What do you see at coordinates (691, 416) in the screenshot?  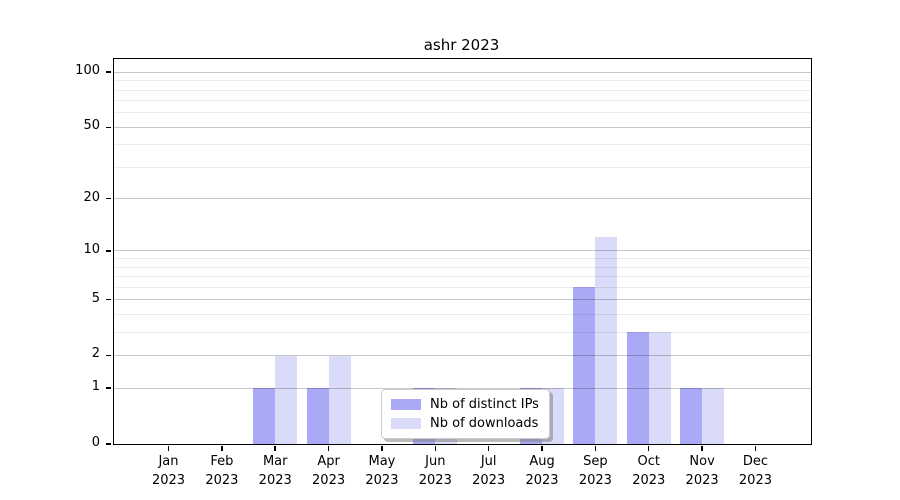 I see `bar-distinct-ips-nov` at bounding box center [691, 416].